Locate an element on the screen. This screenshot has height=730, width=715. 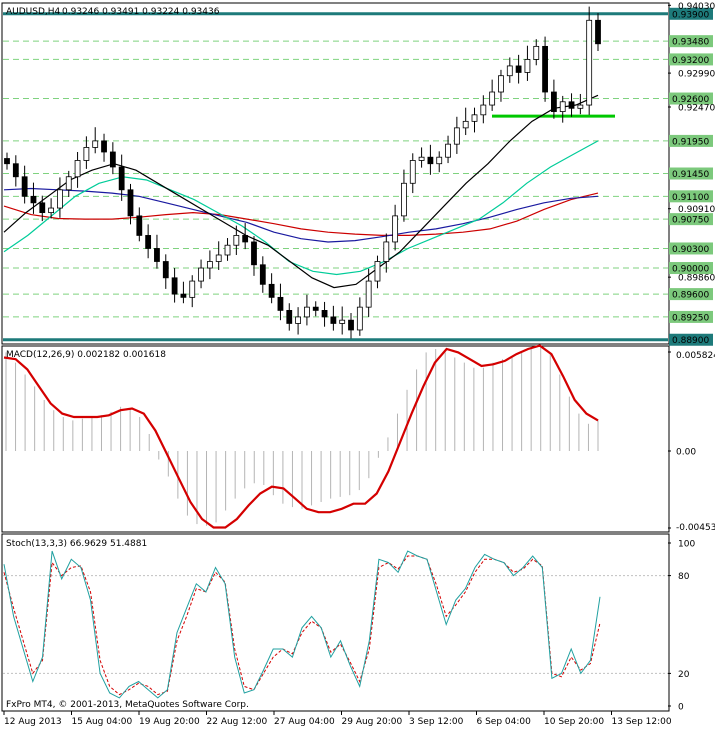
time-label: 19 Aug 20:00 is located at coordinates (169, 722).